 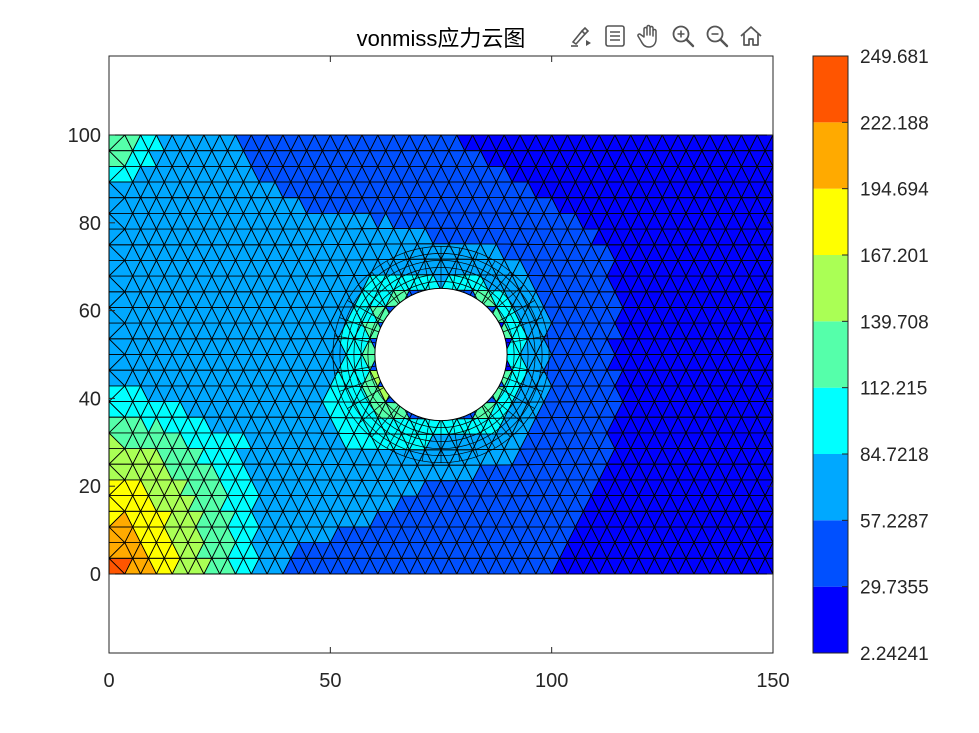 I want to click on colorbar-tick-label: 194.694, so click(x=894, y=190).